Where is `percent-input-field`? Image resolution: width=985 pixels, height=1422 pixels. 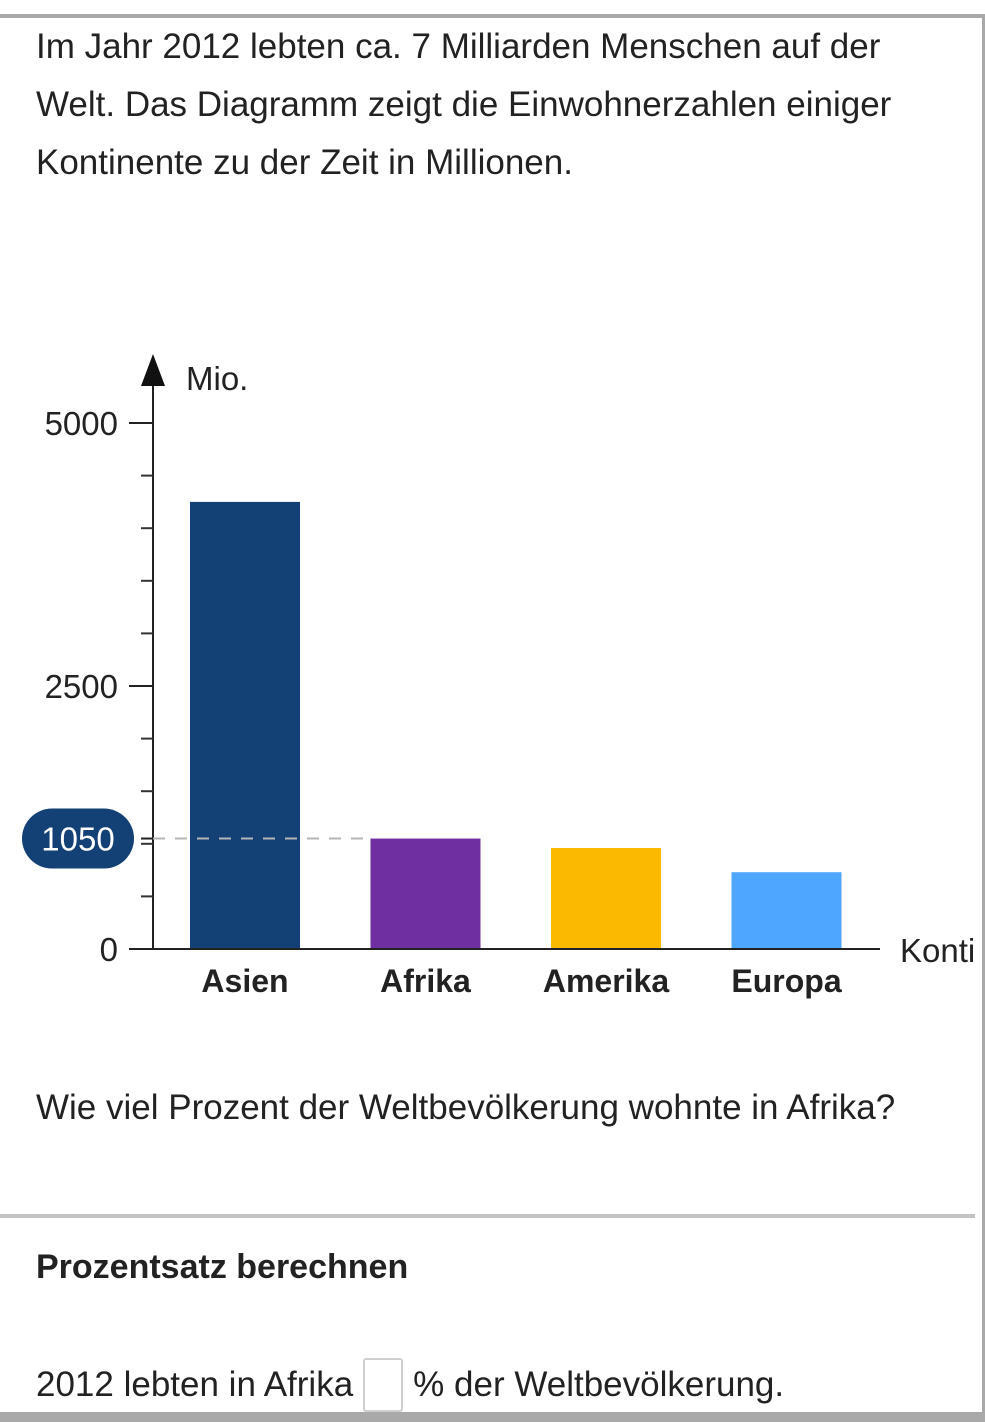
percent-input-field is located at coordinates (383, 1385).